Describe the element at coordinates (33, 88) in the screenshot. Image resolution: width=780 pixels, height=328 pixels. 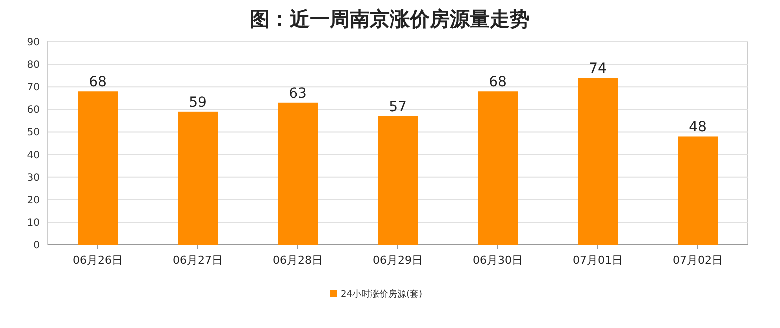
I see `y-tick-label: 70` at that location.